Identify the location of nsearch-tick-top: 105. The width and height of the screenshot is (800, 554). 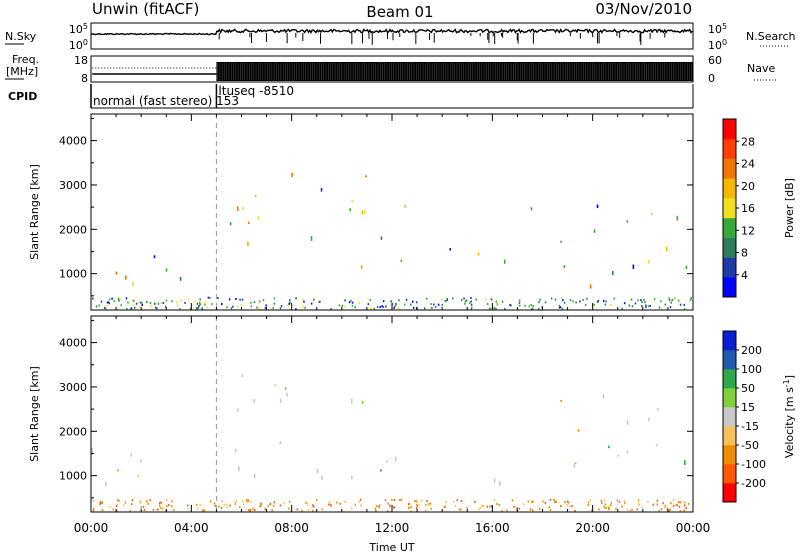
(717, 29).